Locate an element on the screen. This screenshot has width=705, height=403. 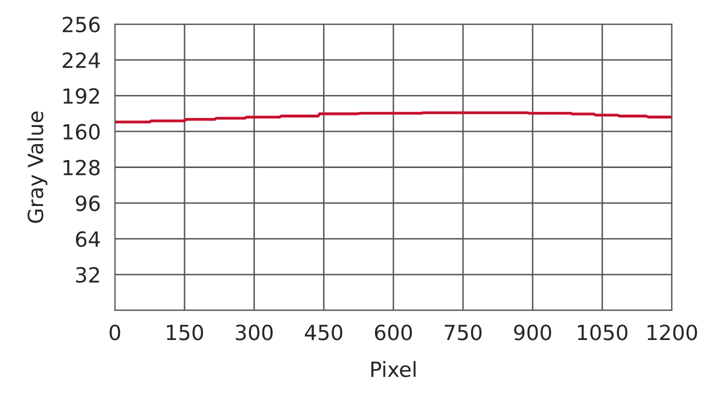
x-tick-label: 600 is located at coordinates (393, 332).